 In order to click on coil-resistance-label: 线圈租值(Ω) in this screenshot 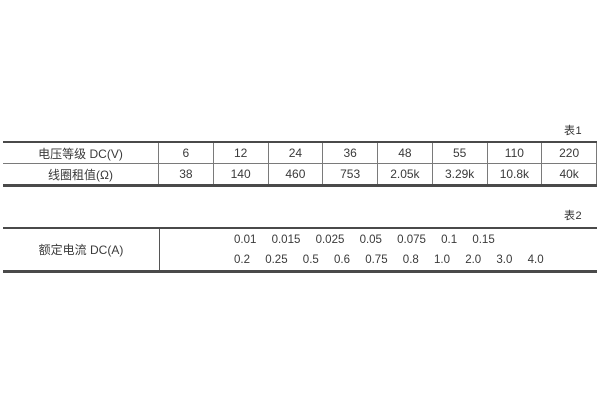, I will do `click(80, 174)`.